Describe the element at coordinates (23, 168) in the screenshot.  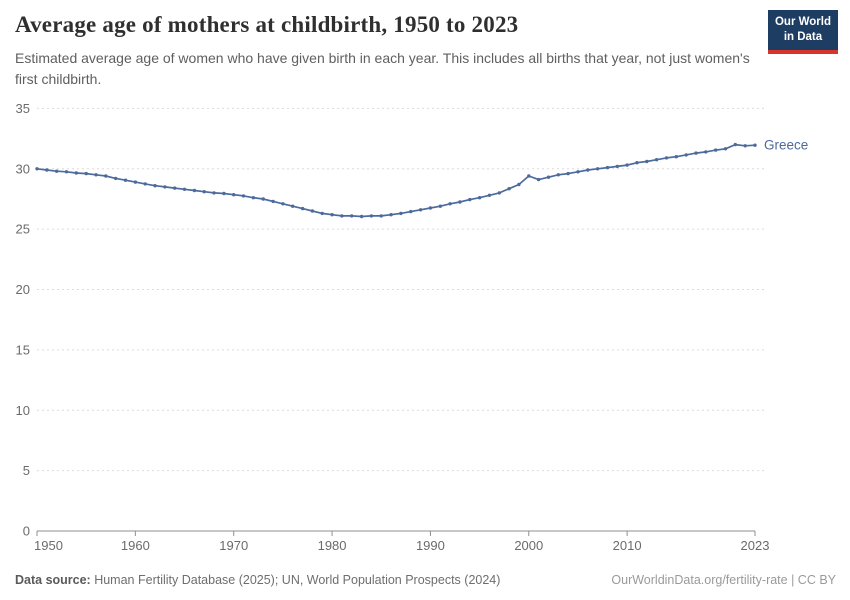
I see `y-tick-label: 30` at that location.